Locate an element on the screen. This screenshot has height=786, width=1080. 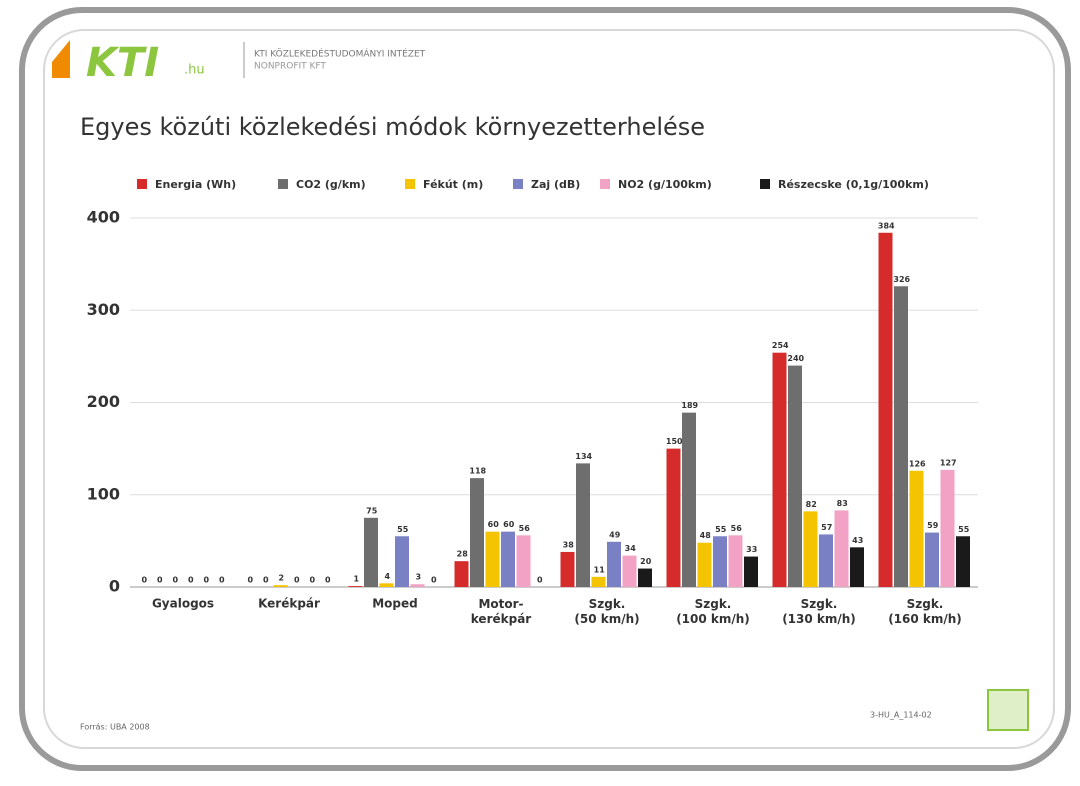
legend-label: Részecske (0,1g/100km) is located at coordinates (853, 184).